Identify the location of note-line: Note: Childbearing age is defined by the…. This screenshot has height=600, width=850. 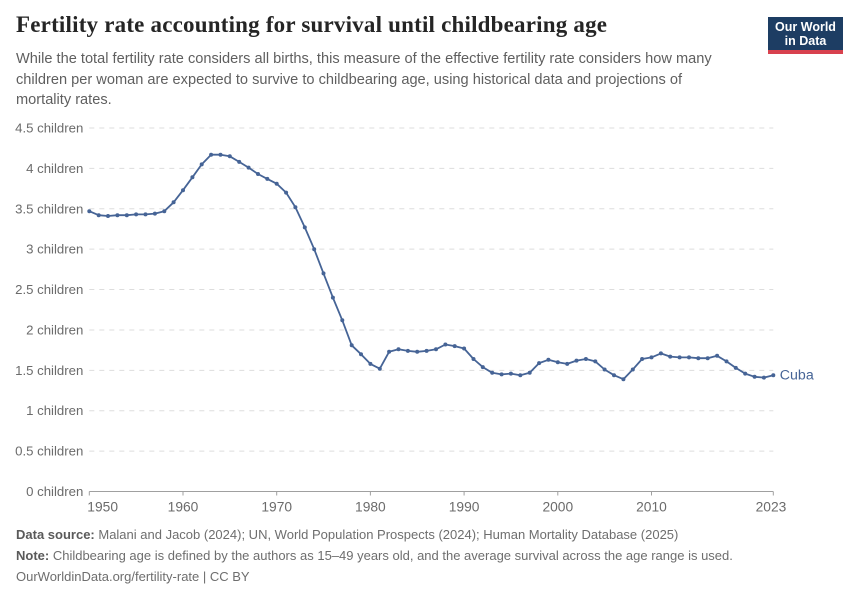
(426, 555).